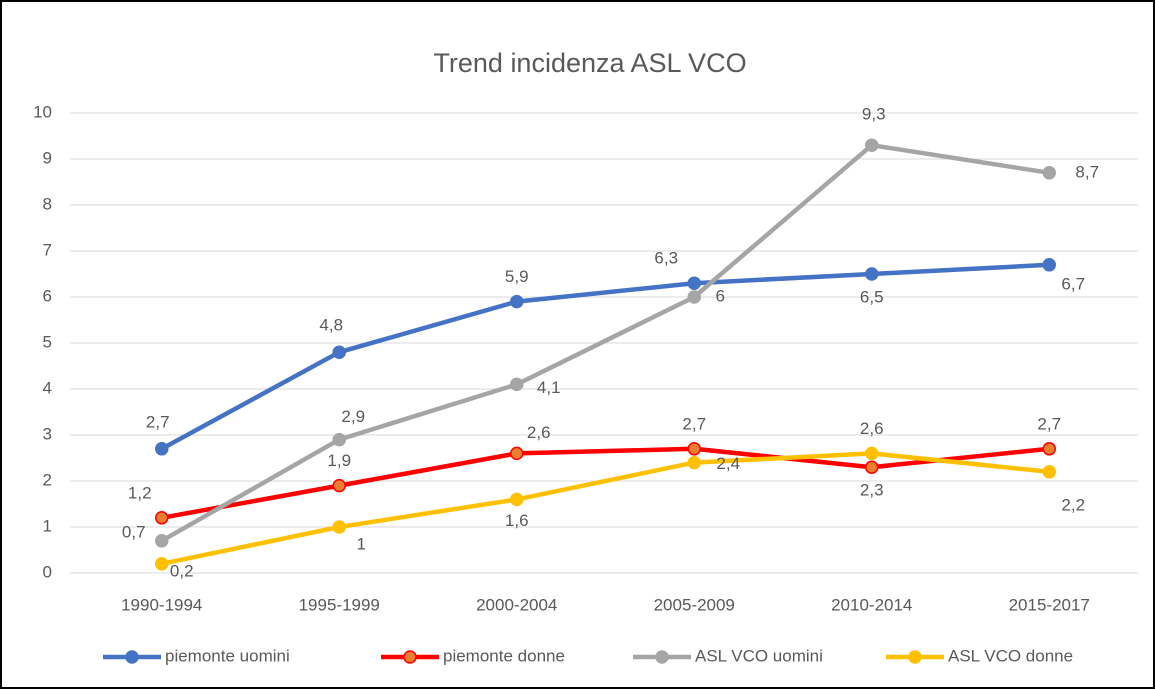  Describe the element at coordinates (227, 655) in the screenshot. I see `legend-label: piemonte uomini` at that location.